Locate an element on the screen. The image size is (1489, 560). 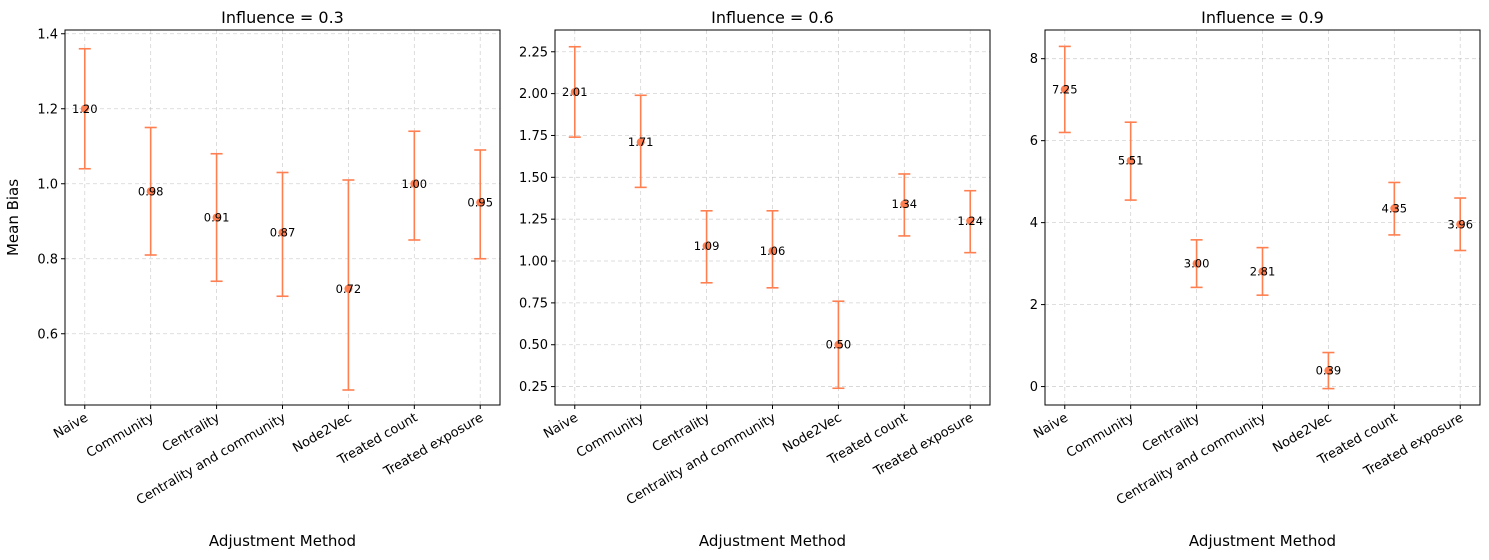
data-label: 5.51 is located at coordinates (1131, 161).